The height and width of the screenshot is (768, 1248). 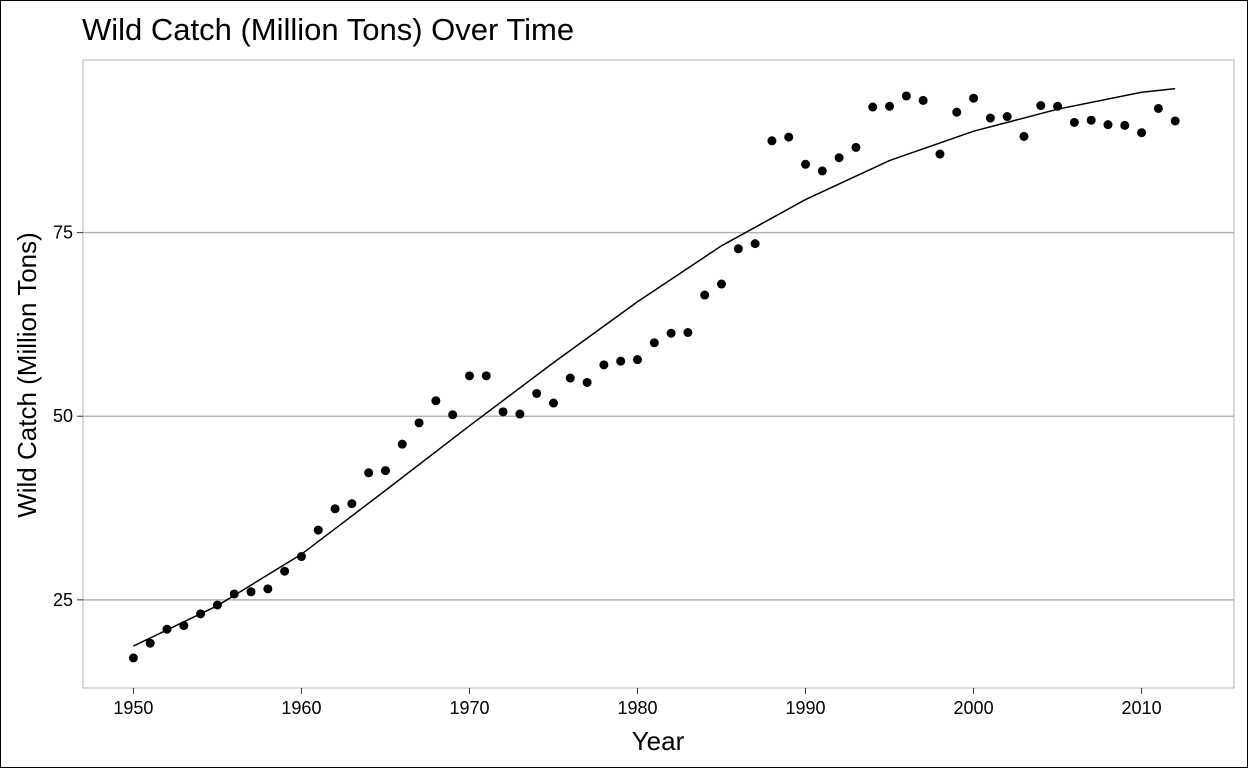 What do you see at coordinates (63, 600) in the screenshot?
I see `y-tick-label: 25` at bounding box center [63, 600].